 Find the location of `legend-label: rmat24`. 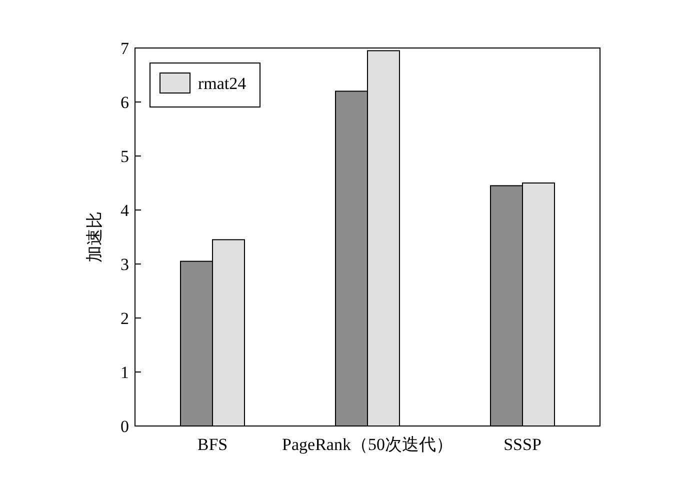

legend-label: rmat24 is located at coordinates (222, 83).